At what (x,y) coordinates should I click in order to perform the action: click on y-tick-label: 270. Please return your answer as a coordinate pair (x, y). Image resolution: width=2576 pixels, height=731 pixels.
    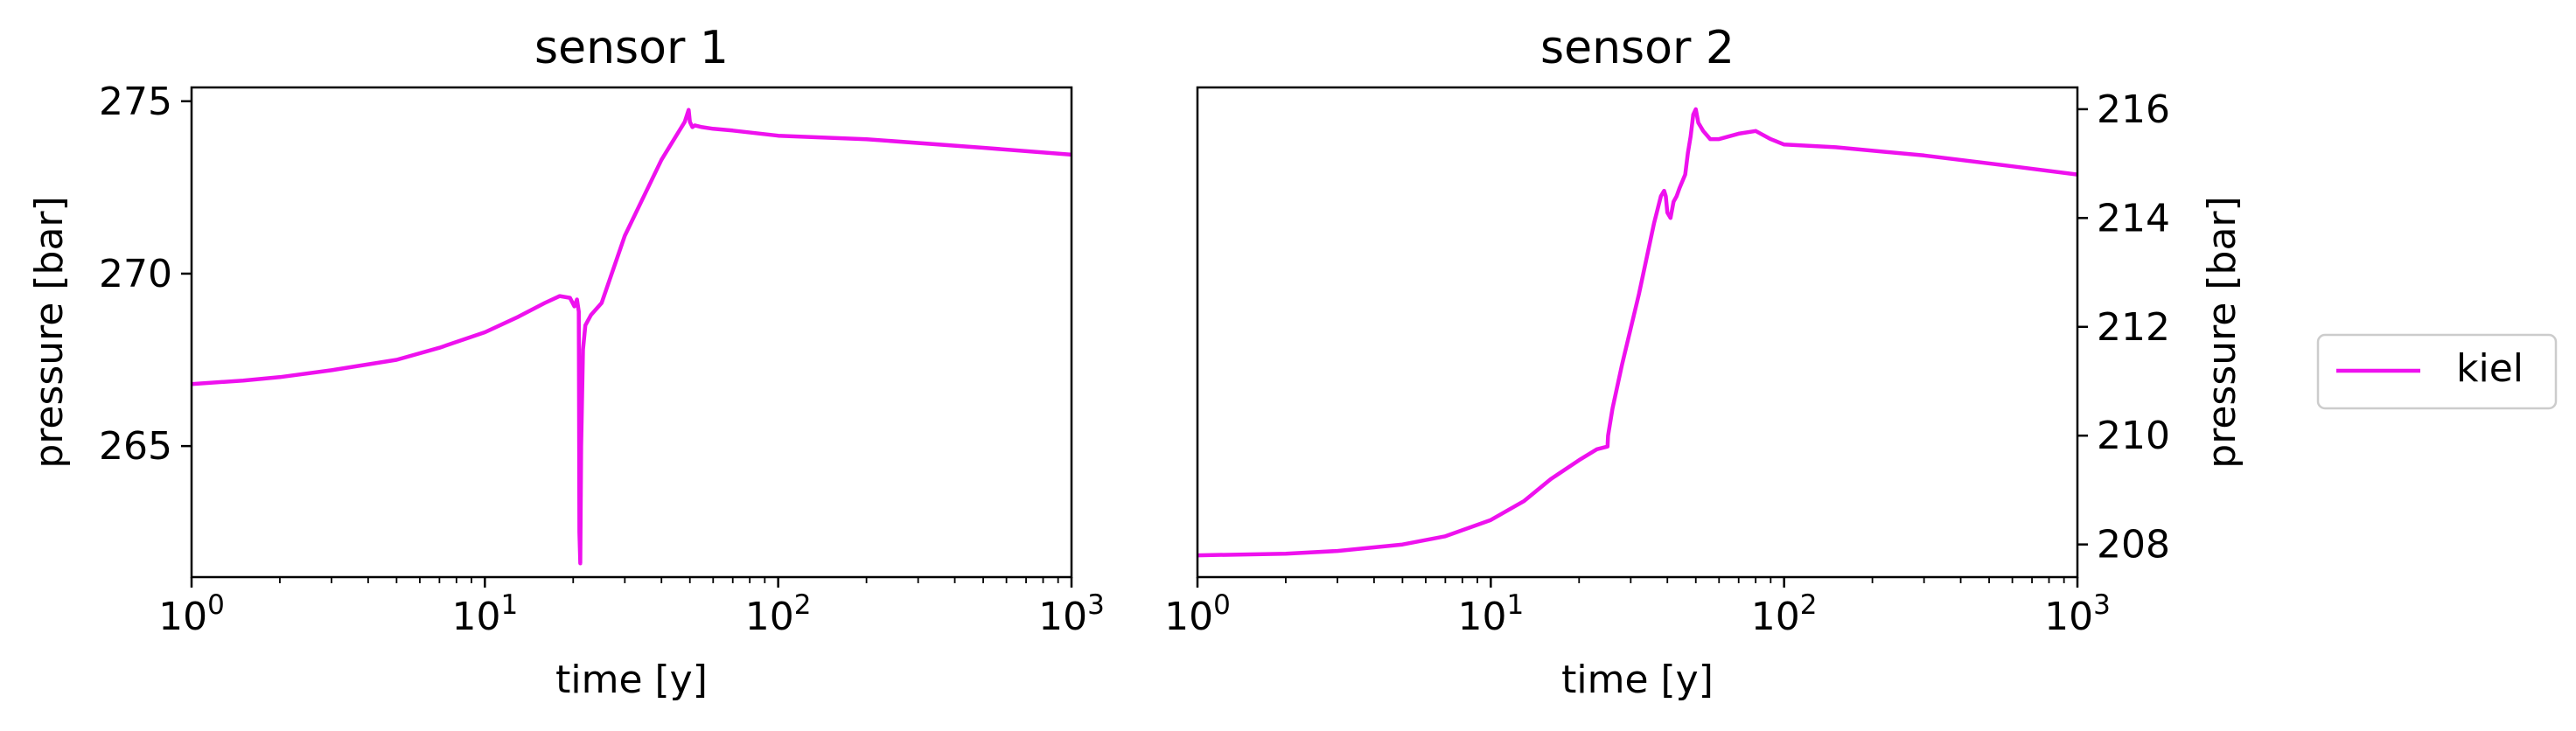
    Looking at the image, I should click on (135, 274).